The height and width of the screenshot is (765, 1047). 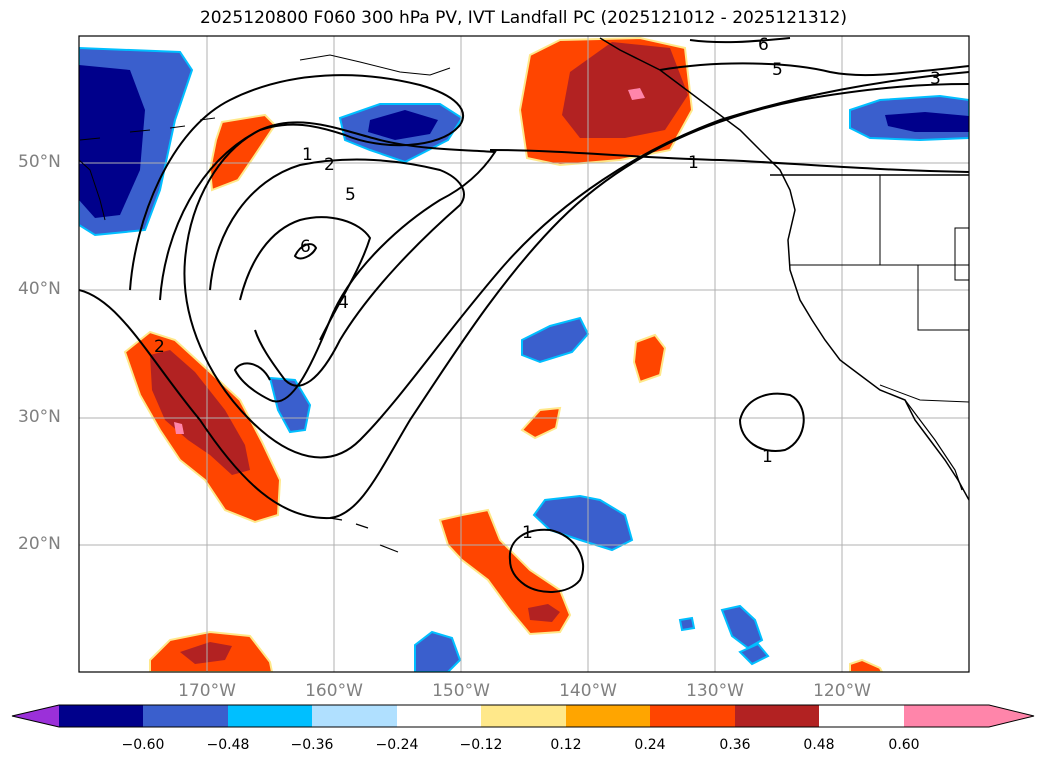 I want to click on lon-label-140w: 140°W, so click(x=588, y=691).